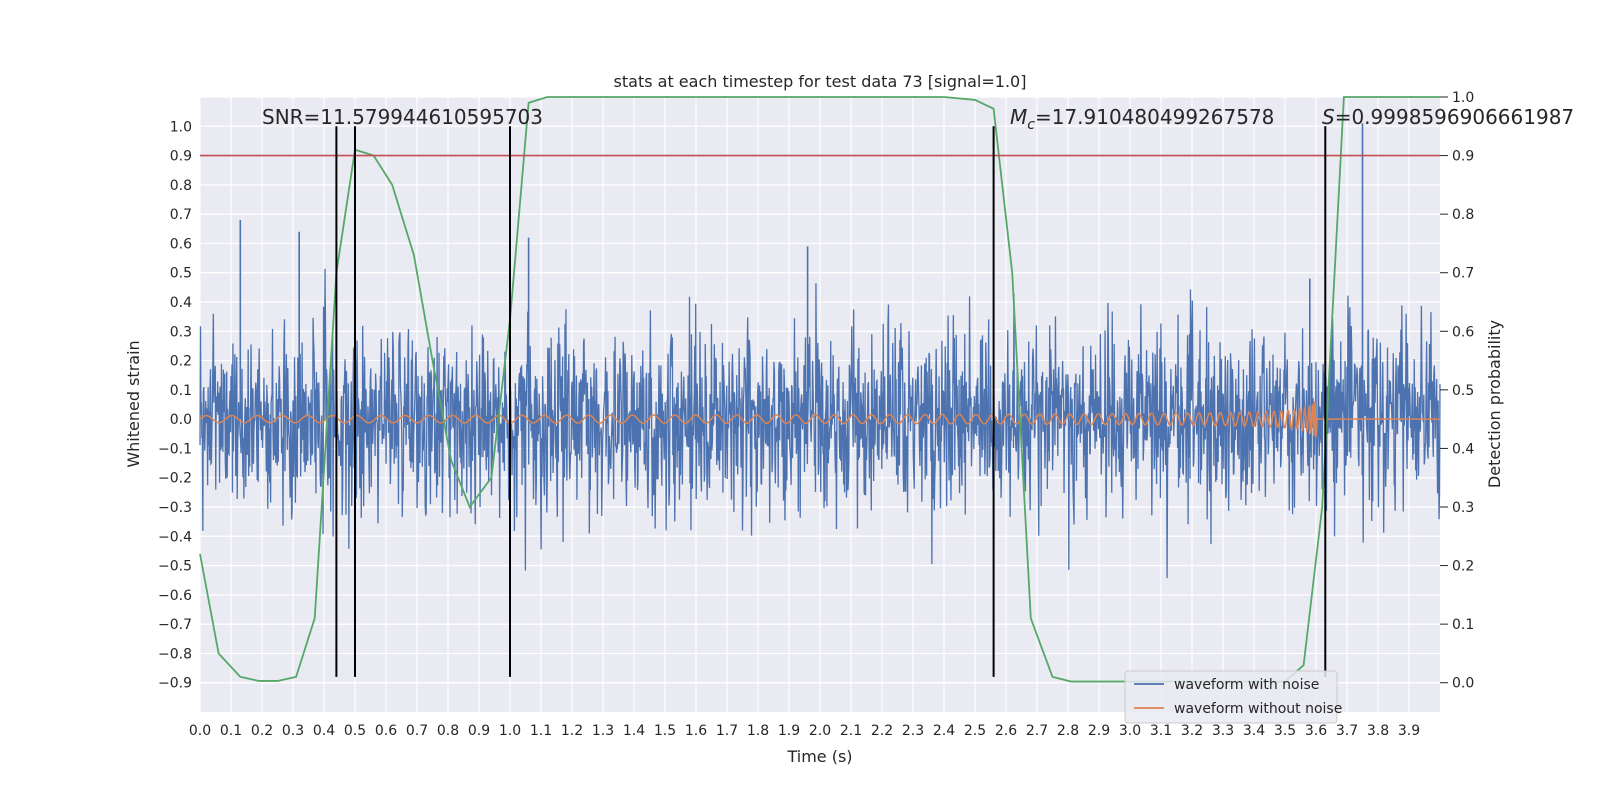 Image resolution: width=1600 pixels, height=800 pixels. I want to click on y-right-tick-label: 0.1, so click(1463, 625).